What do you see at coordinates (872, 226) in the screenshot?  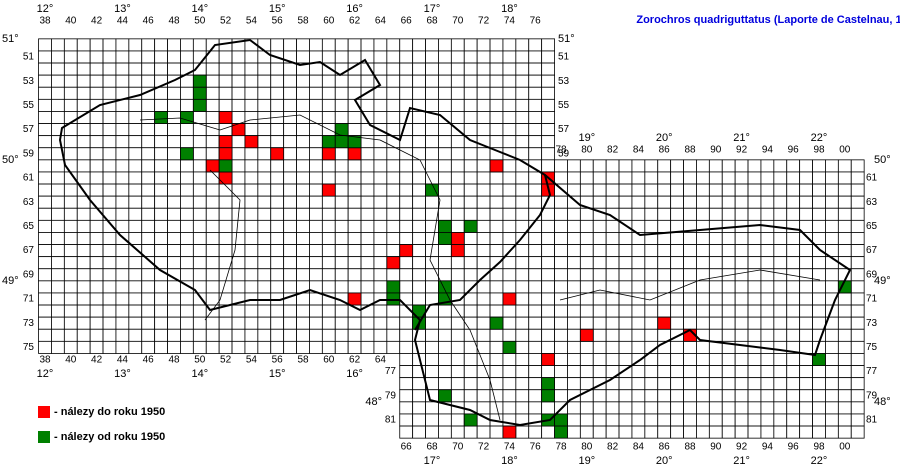 I see `row-label: 65` at bounding box center [872, 226].